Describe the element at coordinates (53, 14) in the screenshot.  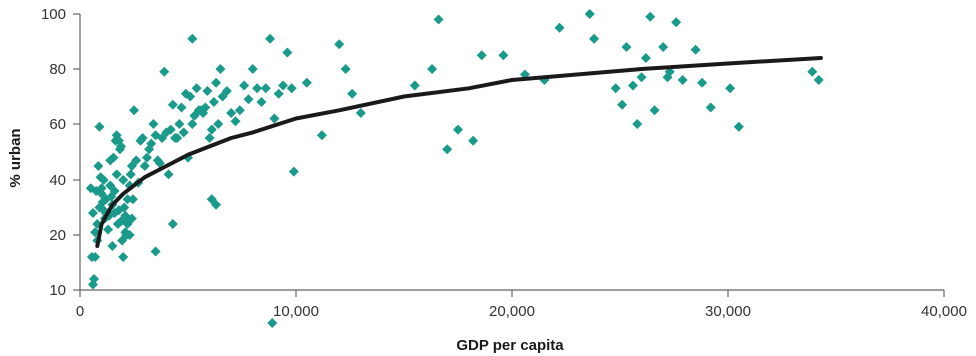
I see `y-tick-label: 100` at that location.